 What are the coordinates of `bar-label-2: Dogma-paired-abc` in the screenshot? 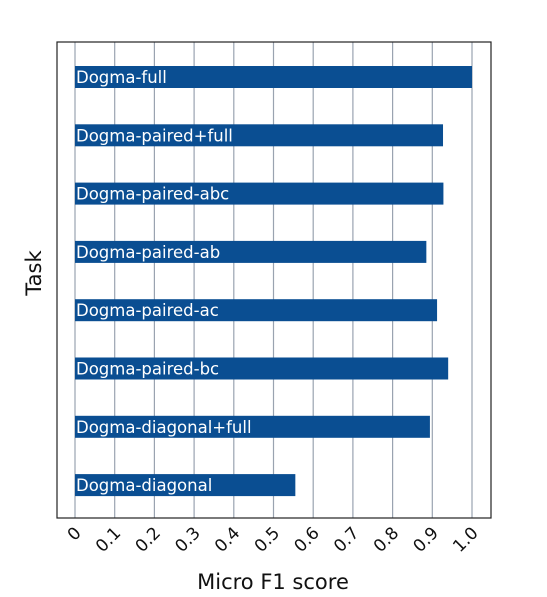 It's located at (152, 194).